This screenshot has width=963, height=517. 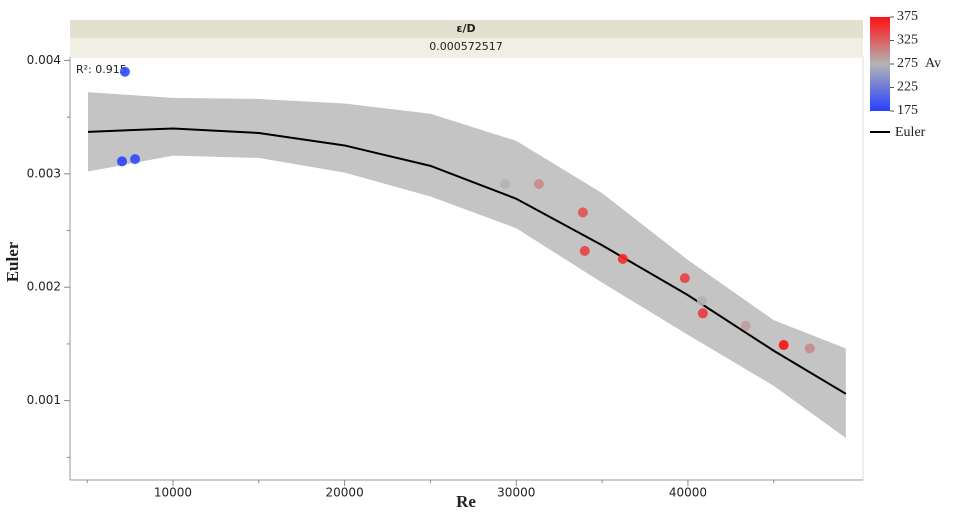 I want to click on x-axis-label: Re, so click(x=466, y=501).